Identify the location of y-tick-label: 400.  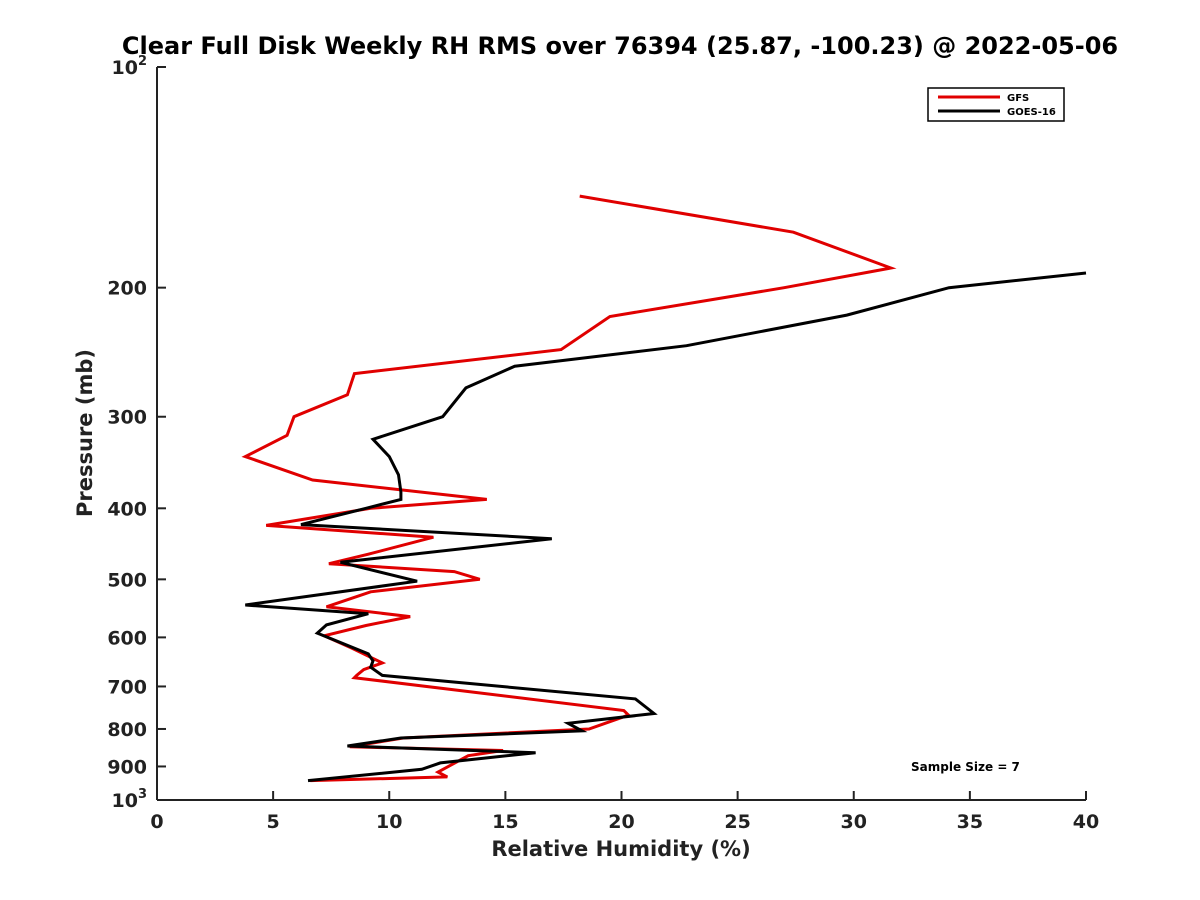
(127, 509).